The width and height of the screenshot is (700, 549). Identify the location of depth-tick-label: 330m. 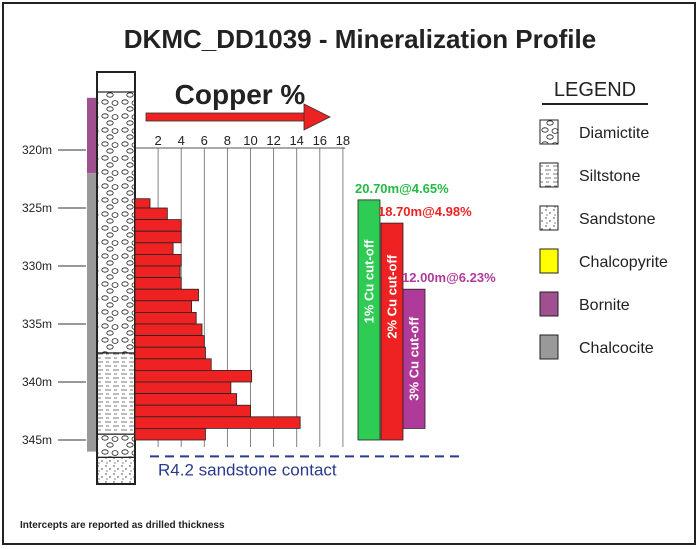
(37, 266).